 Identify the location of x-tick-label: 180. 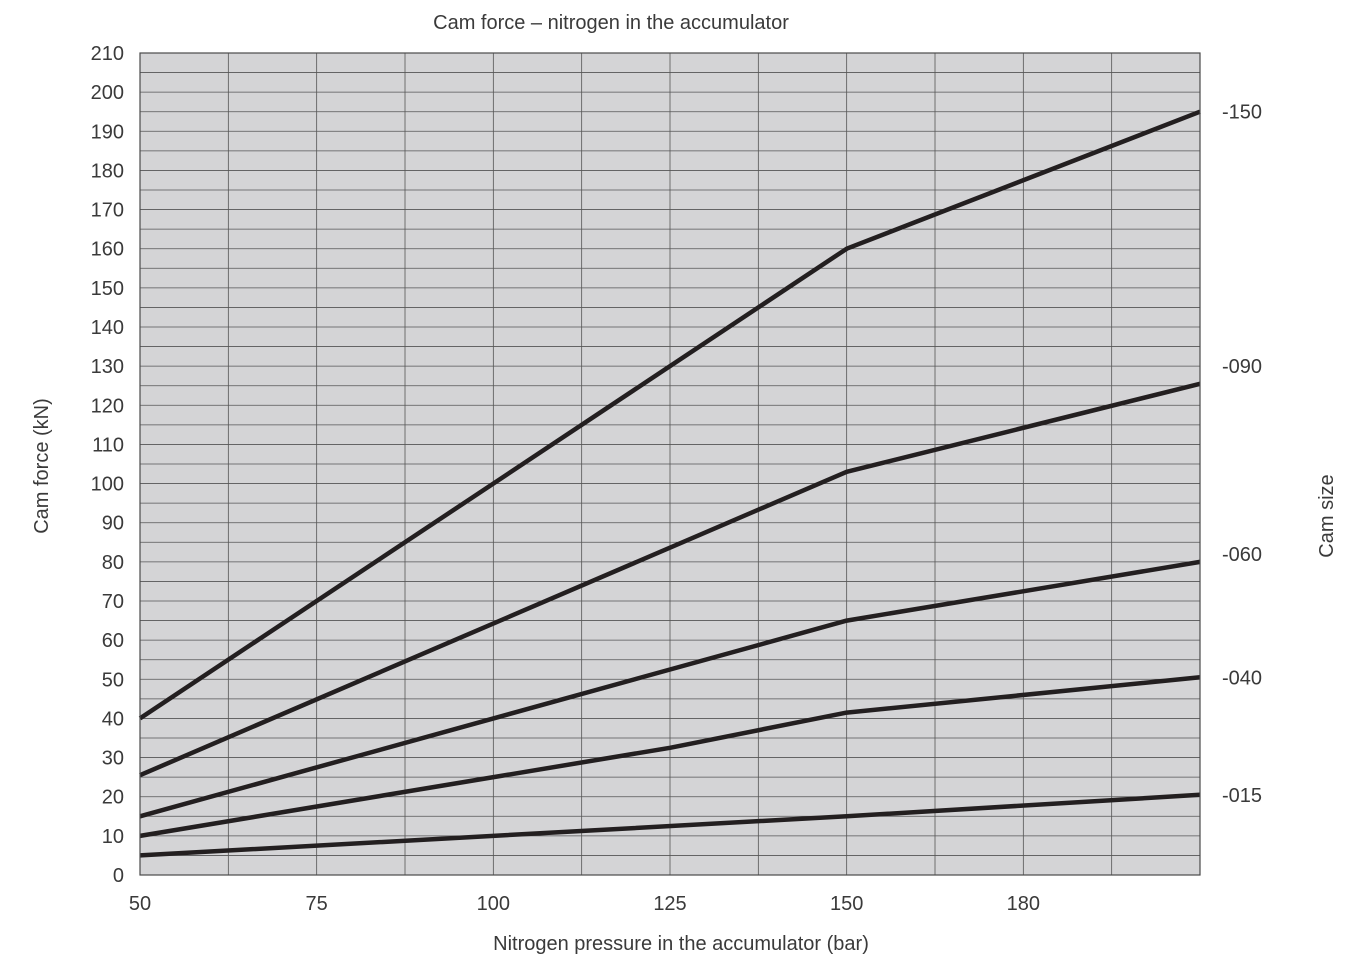
(1023, 904).